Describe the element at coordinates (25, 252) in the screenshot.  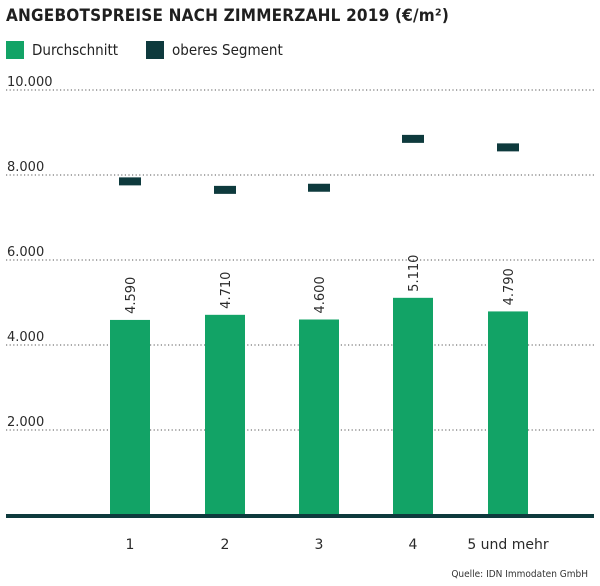
I see `y-tick-label: 6.000` at that location.